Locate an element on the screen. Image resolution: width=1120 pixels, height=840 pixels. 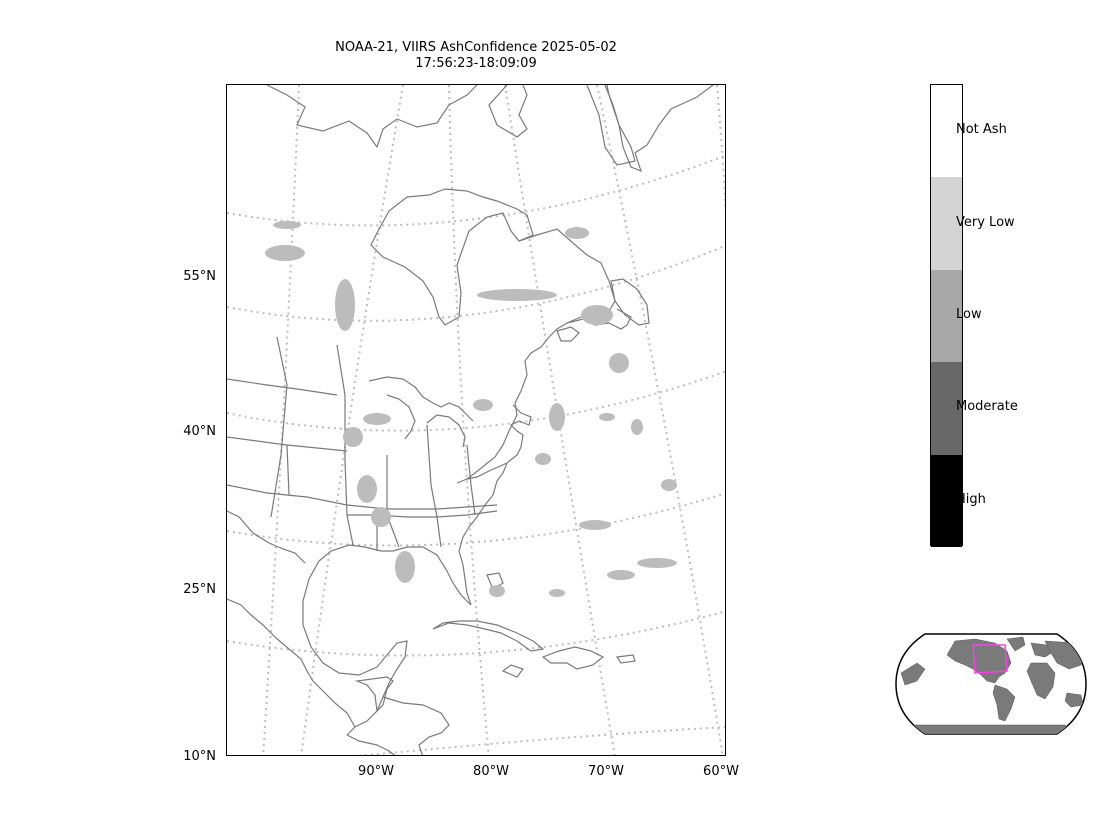
lat-label-25n: 25°N is located at coordinates (199, 589).